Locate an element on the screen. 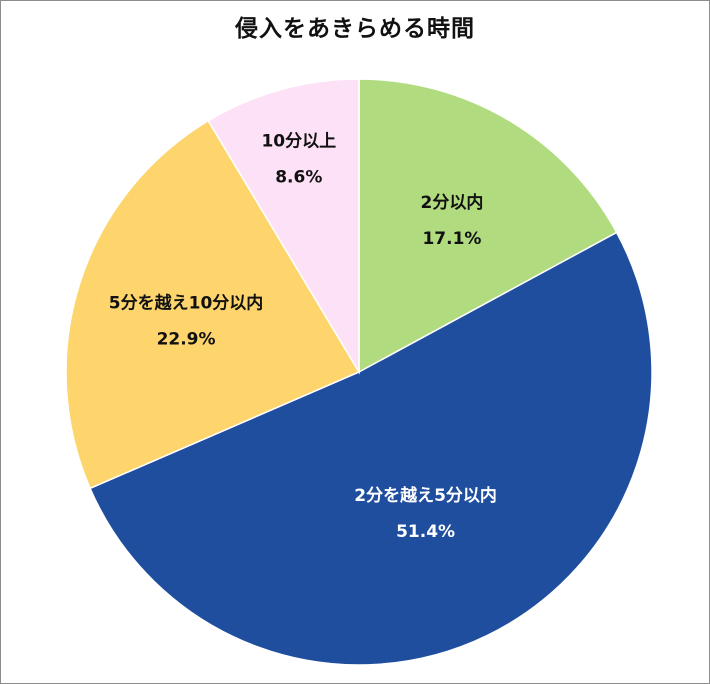  slice-value-2: 51.4% is located at coordinates (425, 532).